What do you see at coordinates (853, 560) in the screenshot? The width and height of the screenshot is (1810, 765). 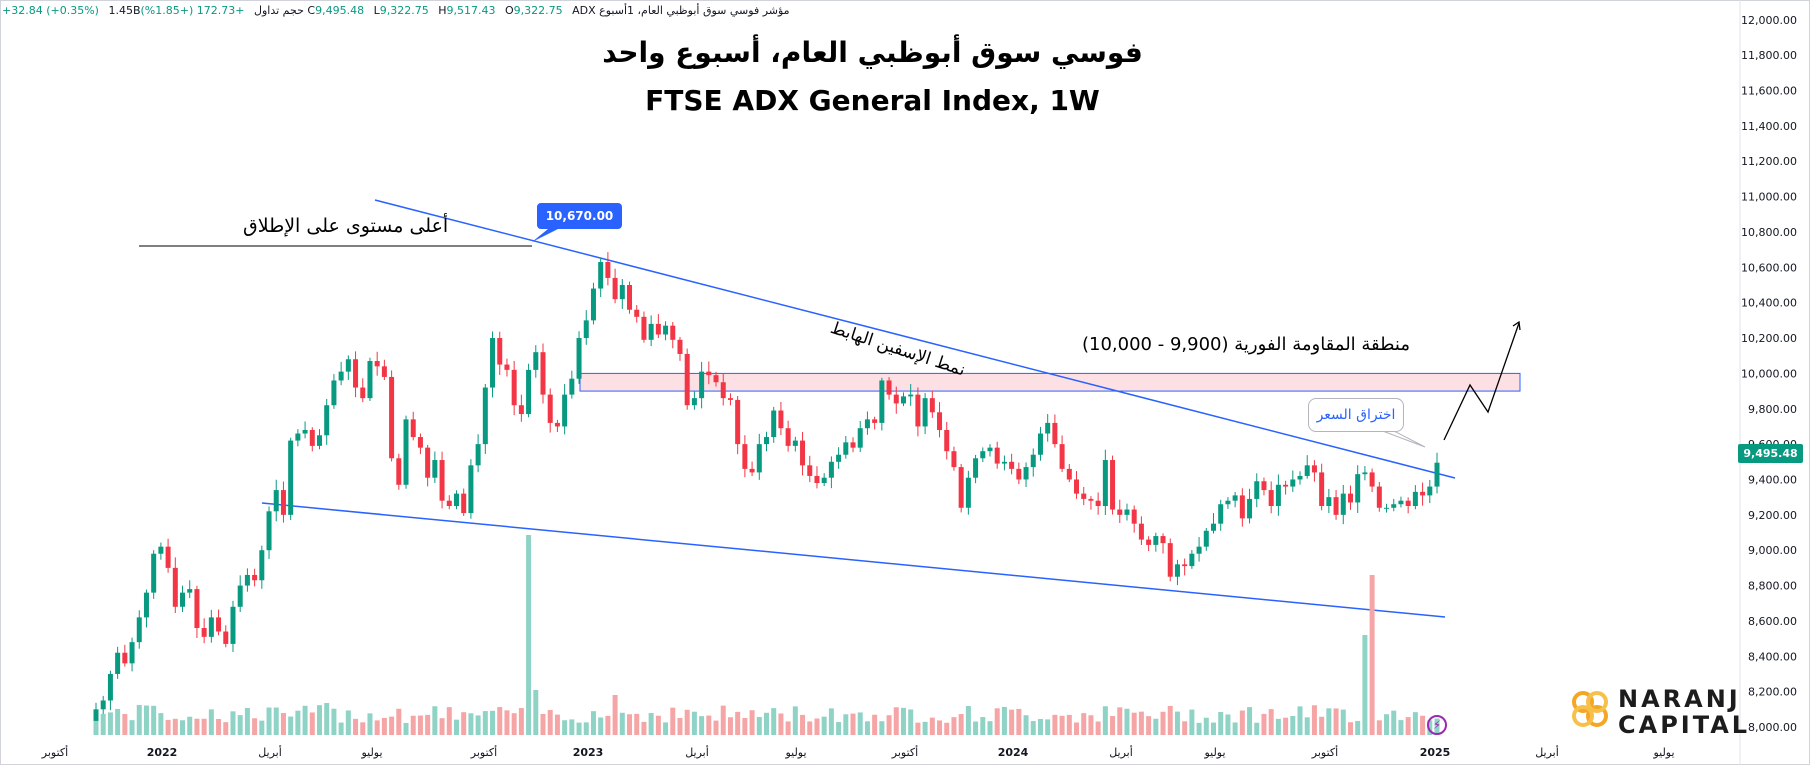 I see `wedge-lower-line` at bounding box center [853, 560].